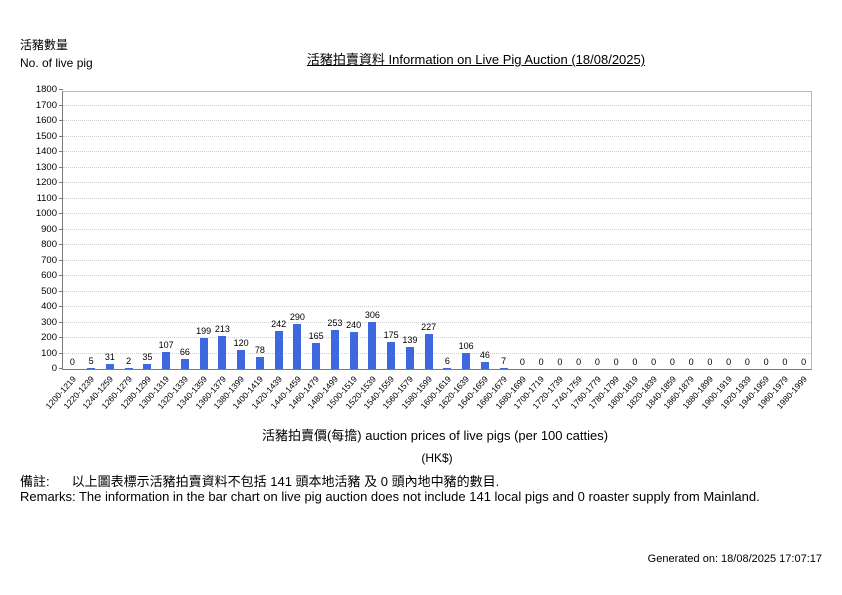  What do you see at coordinates (46, 136) in the screenshot?
I see `y-tick-label: 1500` at bounding box center [46, 136].